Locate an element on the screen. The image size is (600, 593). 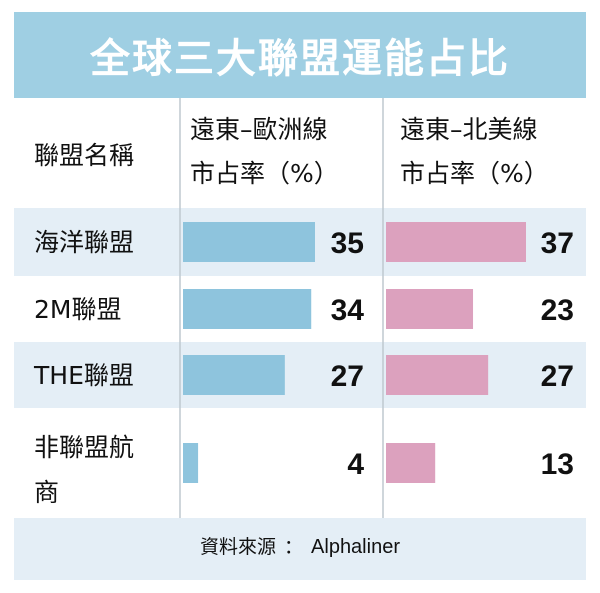
data-label: 23 is located at coordinates (557, 310).